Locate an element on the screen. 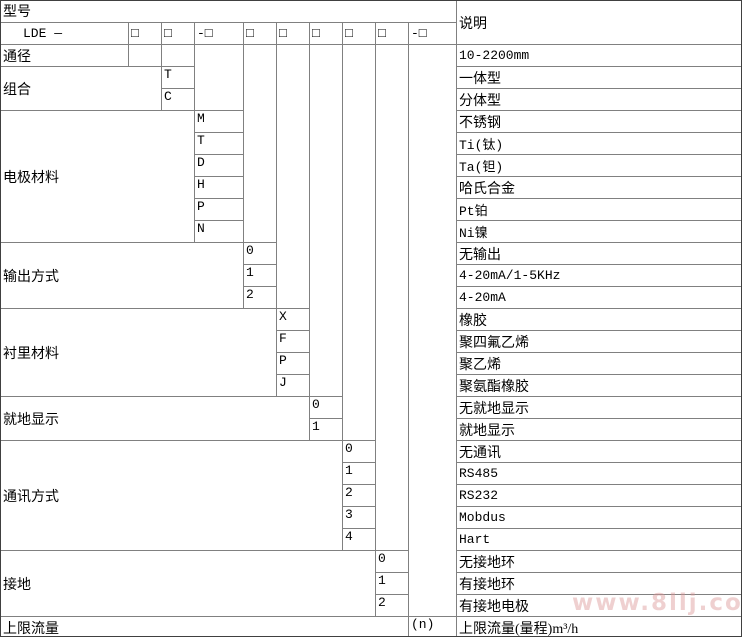  option-description: 分体型 is located at coordinates (599, 99).